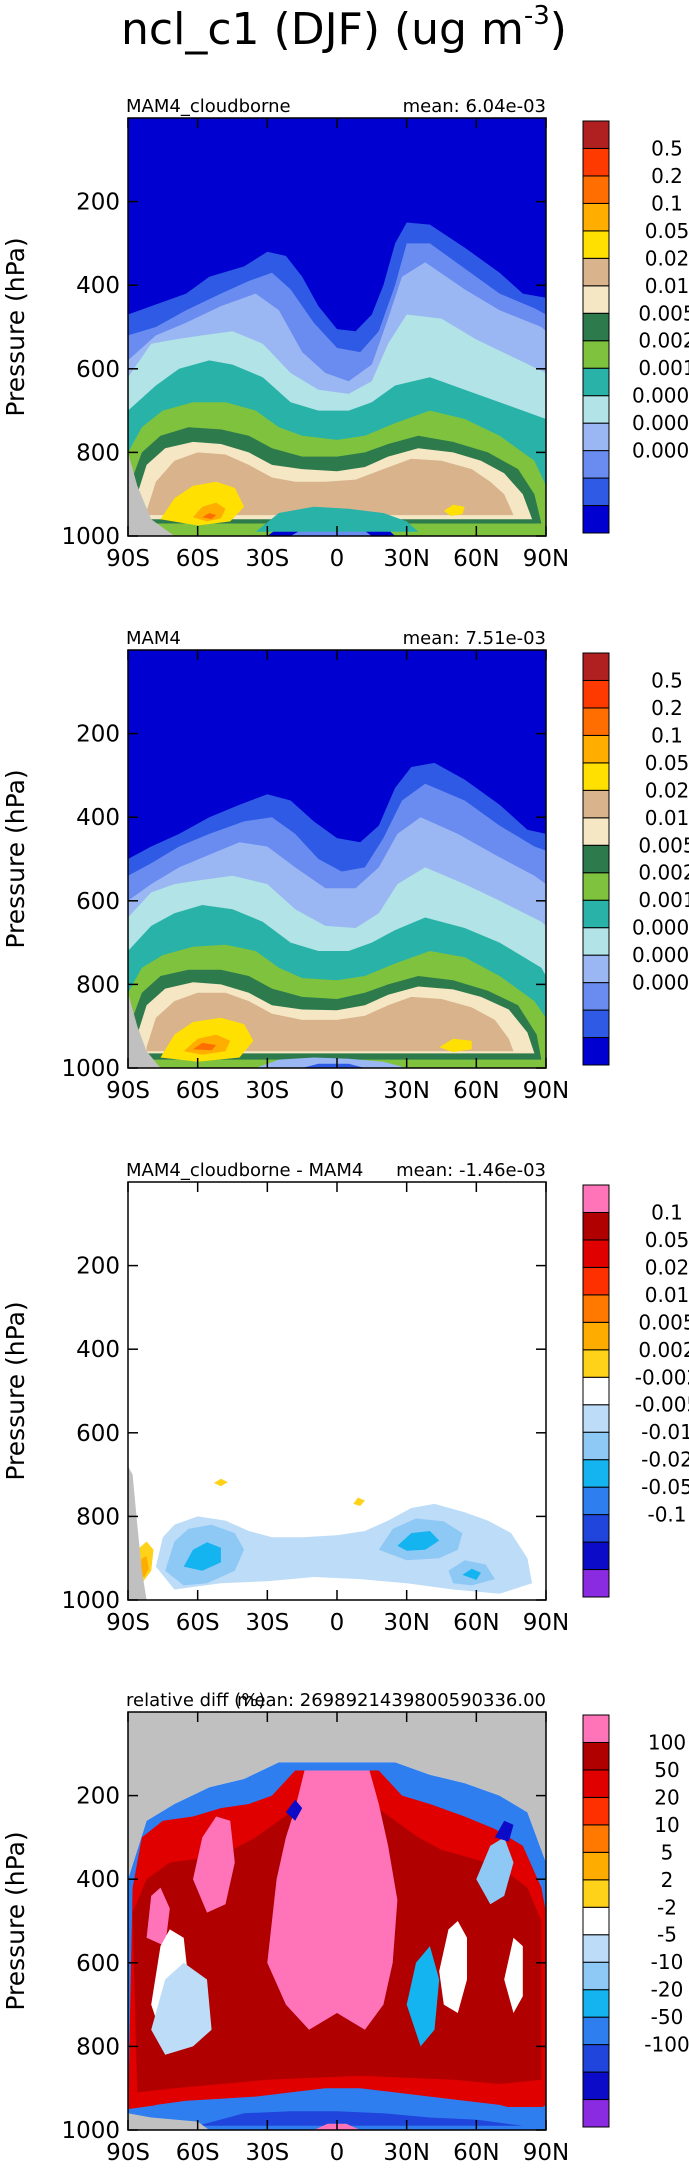 The image size is (689, 2175). What do you see at coordinates (666, 2045) in the screenshot?
I see `colorbar-label: -100` at bounding box center [666, 2045].